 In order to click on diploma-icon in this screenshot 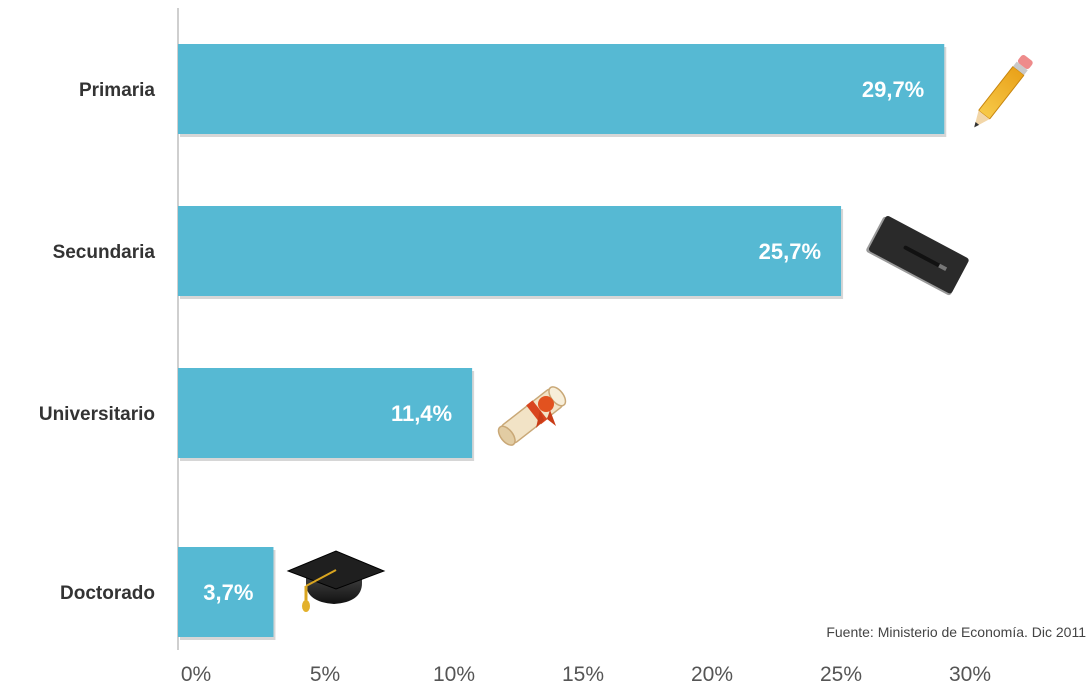, I will do `click(532, 416)`.